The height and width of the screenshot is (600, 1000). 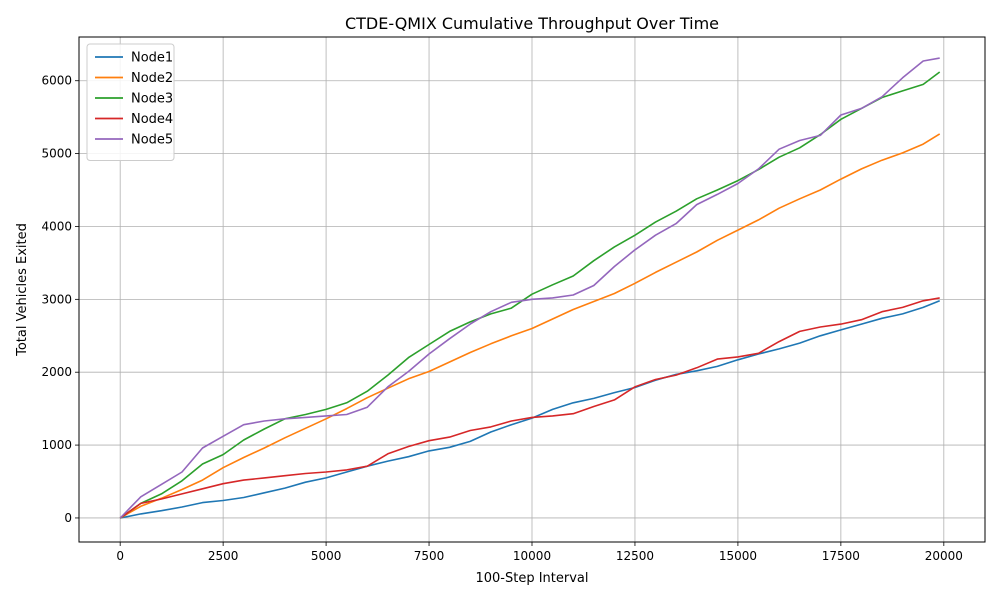 I want to click on x-tick-label: 15000, so click(x=738, y=556).